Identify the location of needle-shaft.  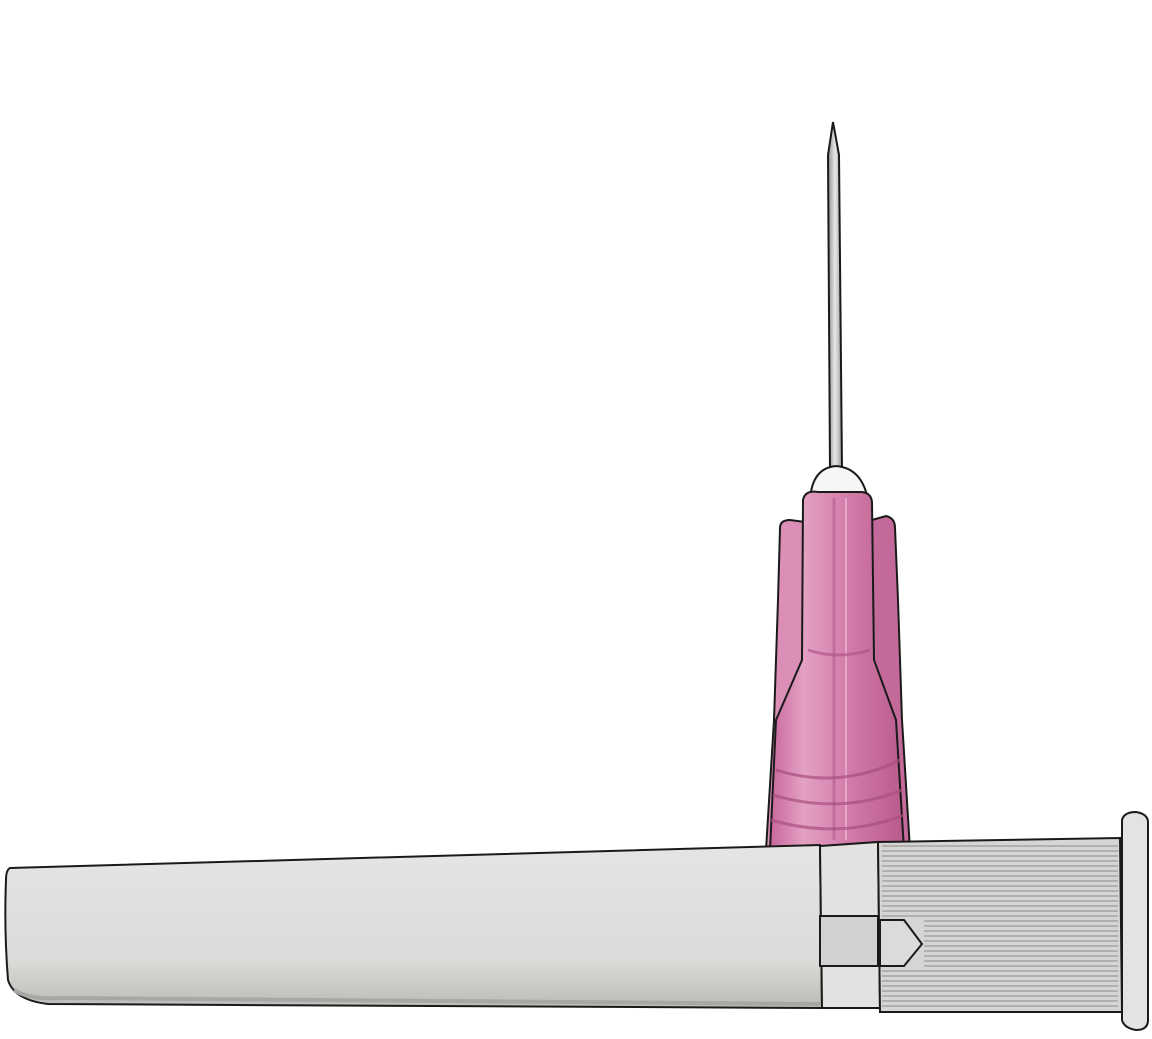
(835, 296).